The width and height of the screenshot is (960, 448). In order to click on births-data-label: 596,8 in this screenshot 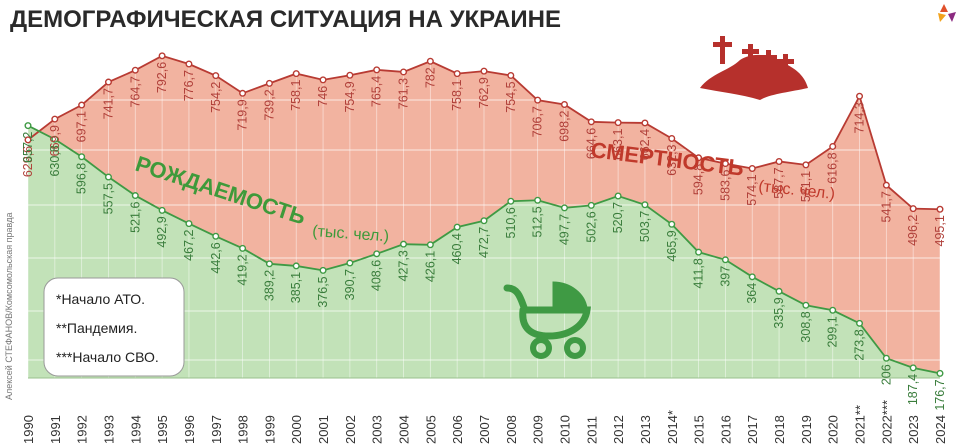, I will do `click(82, 178)`.